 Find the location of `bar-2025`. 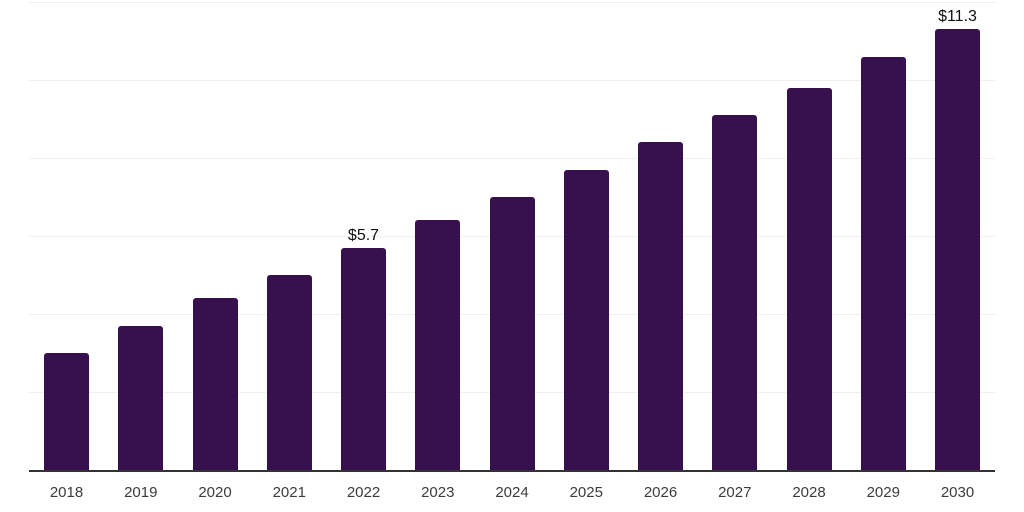

bar-2025 is located at coordinates (586, 319).